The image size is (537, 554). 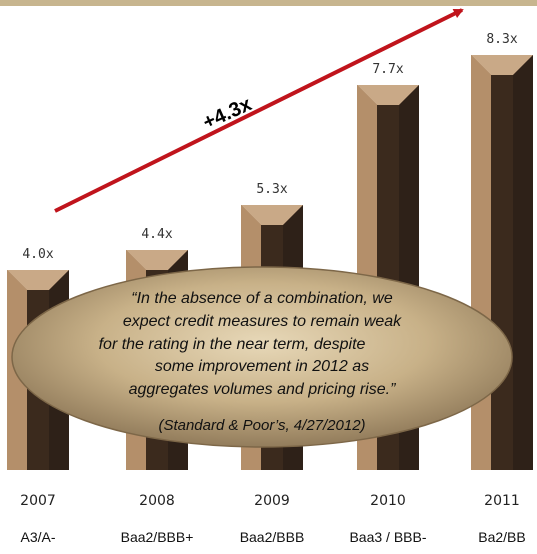 I want to click on value-label: 5.3x, so click(x=271, y=189).